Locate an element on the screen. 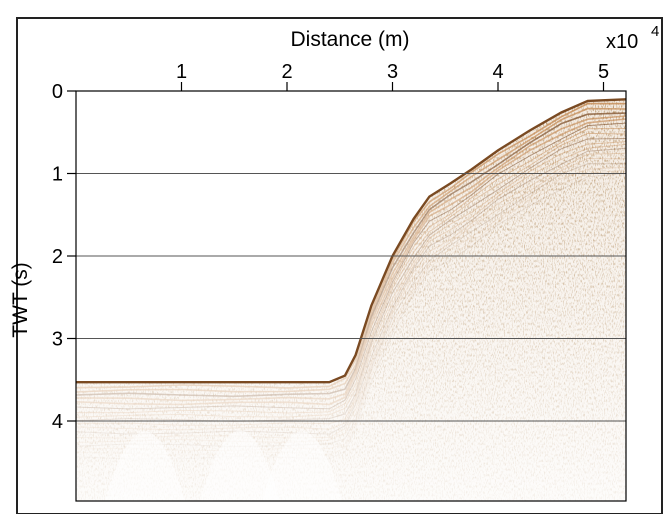  y-axis-label: TWT (s) is located at coordinates (20, 299).